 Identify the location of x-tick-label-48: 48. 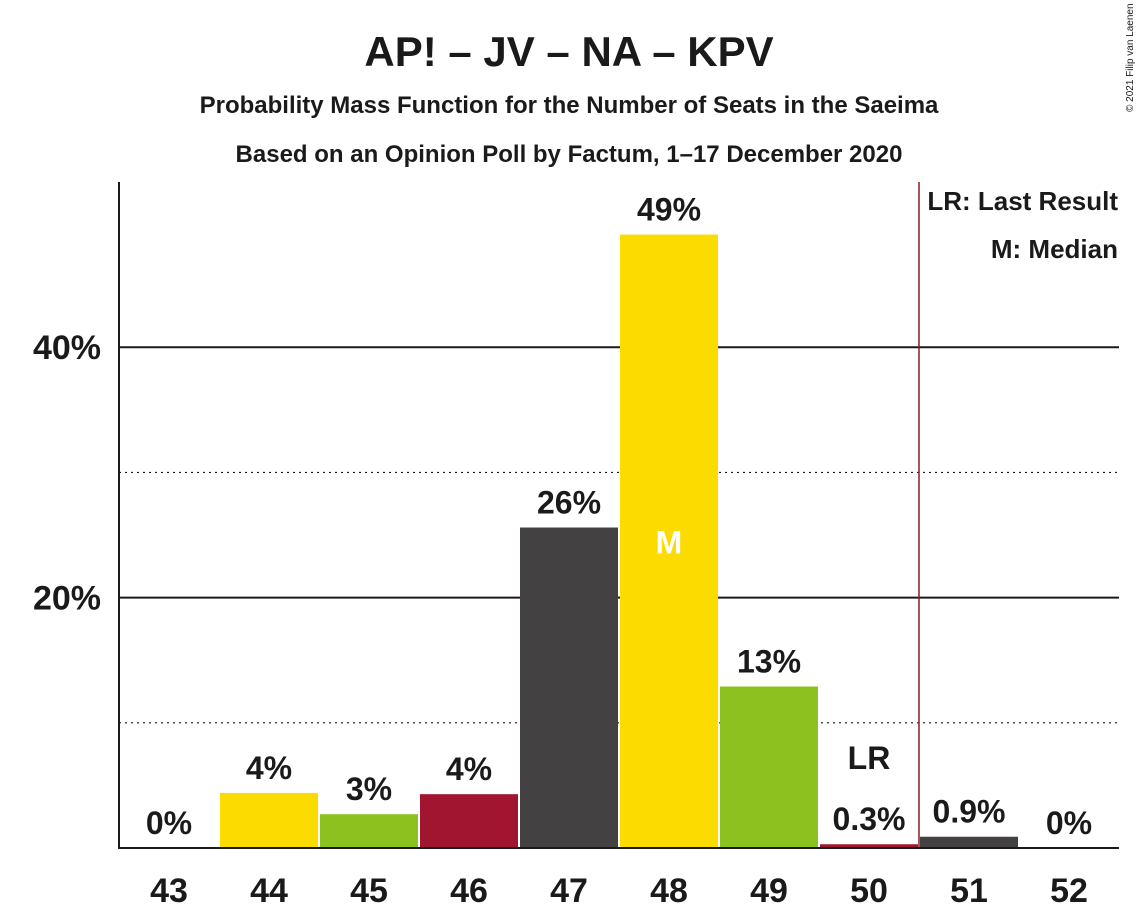
(669, 891).